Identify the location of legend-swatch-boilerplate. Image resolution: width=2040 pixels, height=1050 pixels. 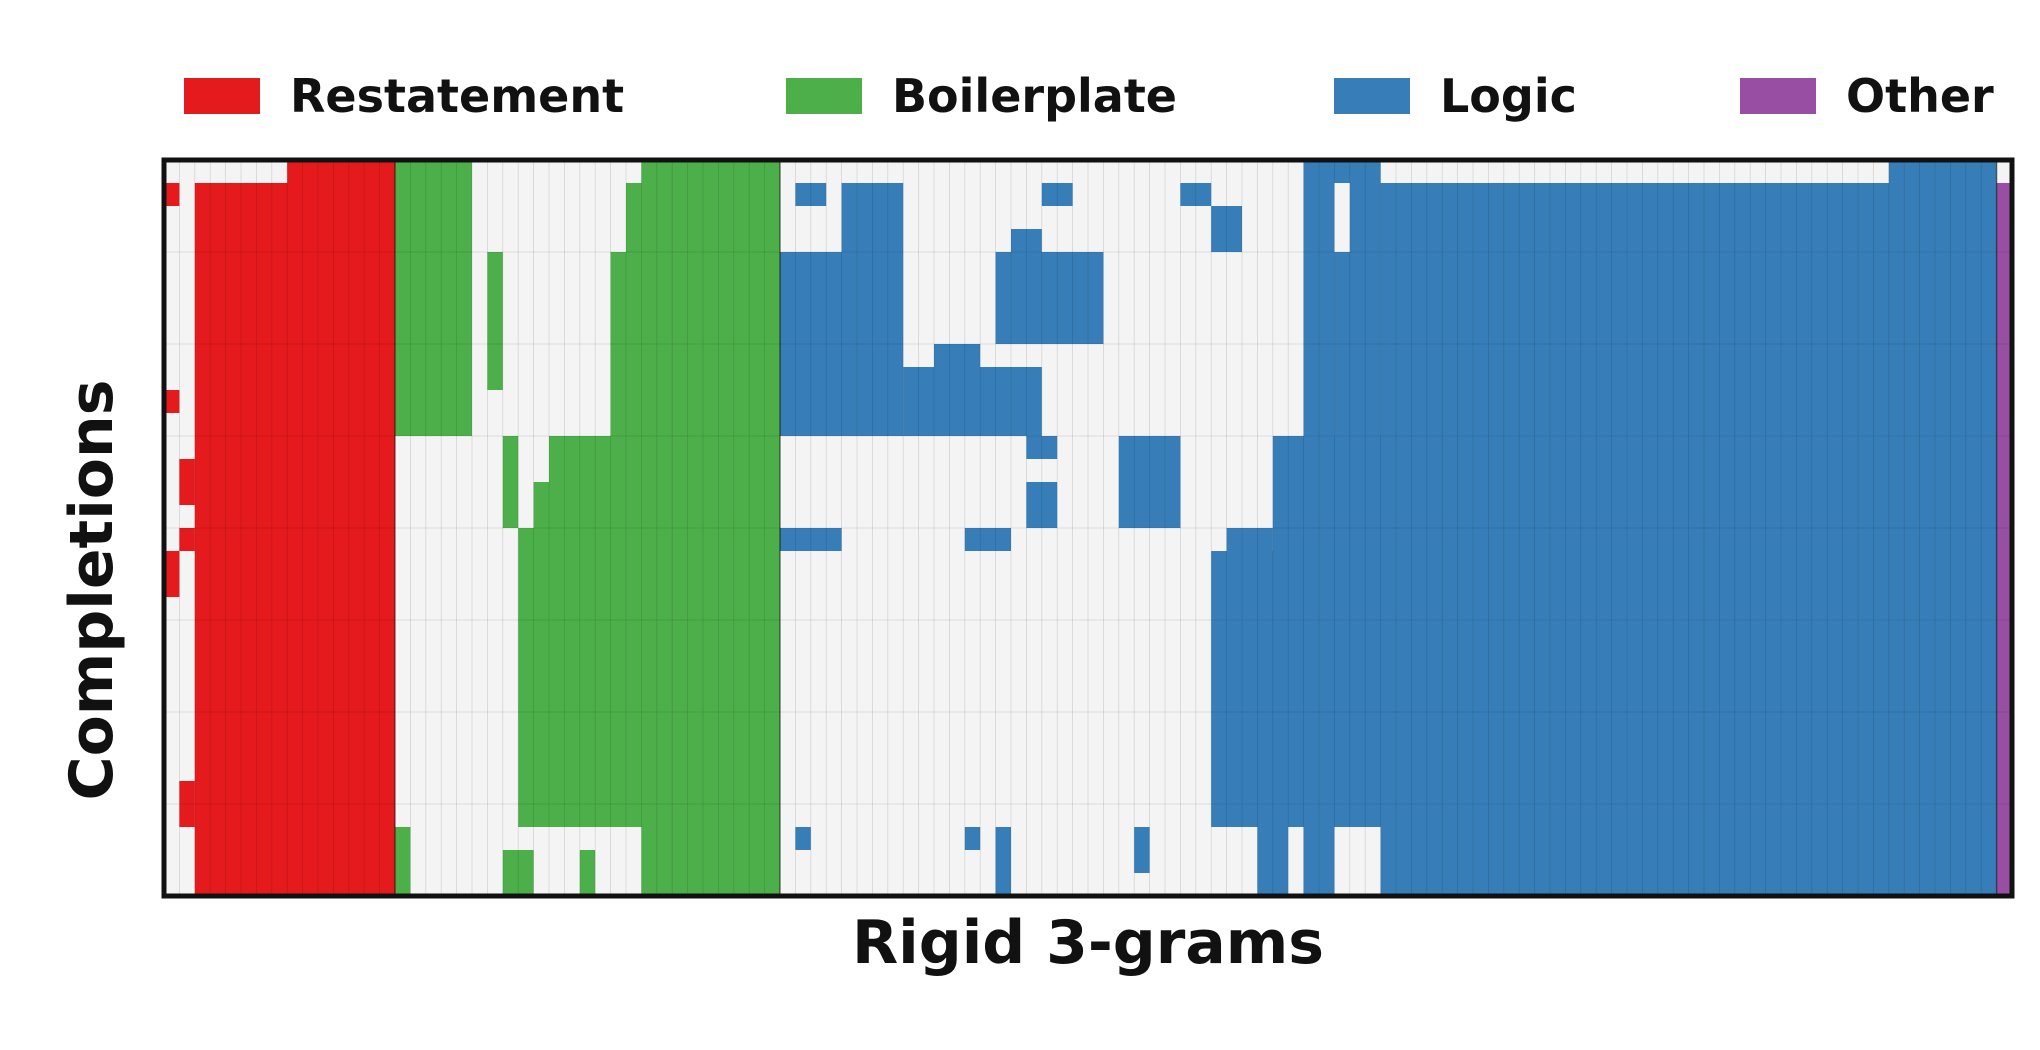
(824, 96).